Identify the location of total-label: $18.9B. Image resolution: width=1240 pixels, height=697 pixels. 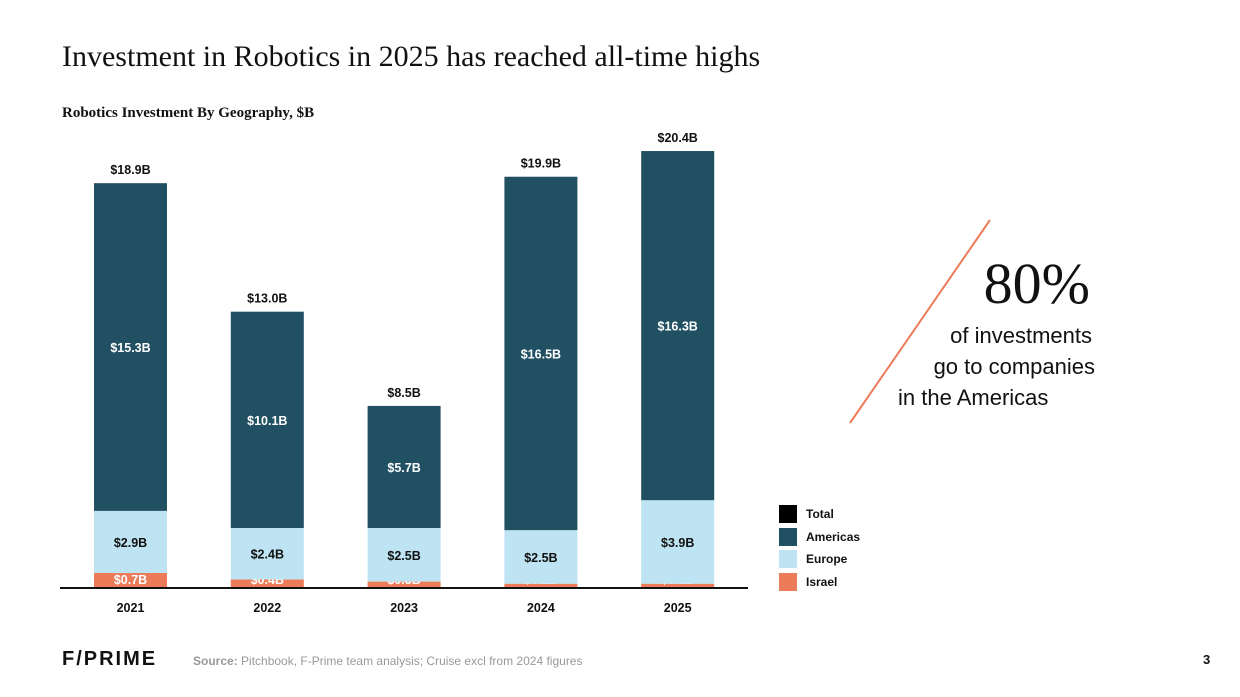
(130, 170).